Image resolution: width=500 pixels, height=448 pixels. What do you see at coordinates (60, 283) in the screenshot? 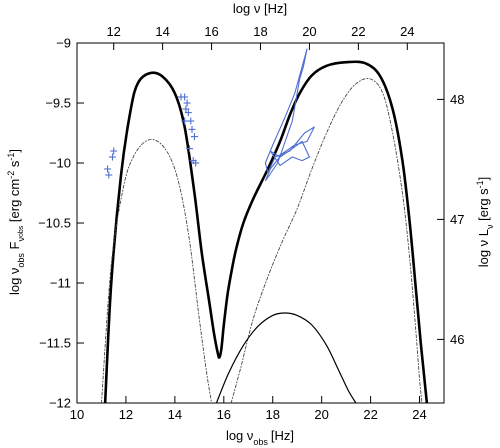
I see `y-tick-label: −11` at bounding box center [60, 283].